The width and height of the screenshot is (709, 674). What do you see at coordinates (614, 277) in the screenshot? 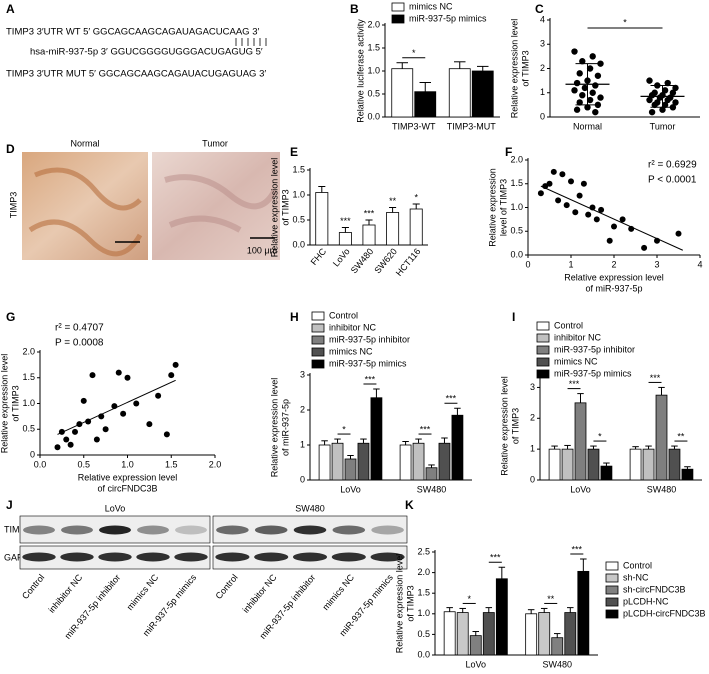
I see `x-axis-label: Relative expression level` at bounding box center [614, 277].